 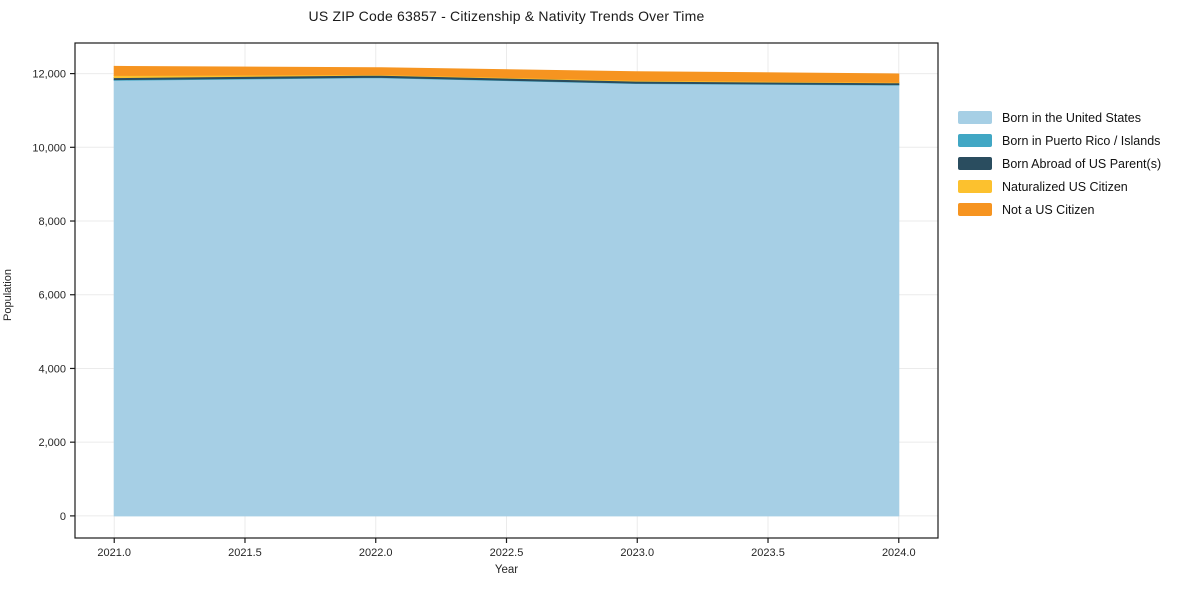 I want to click on x-axis-label: Year, so click(x=506, y=570).